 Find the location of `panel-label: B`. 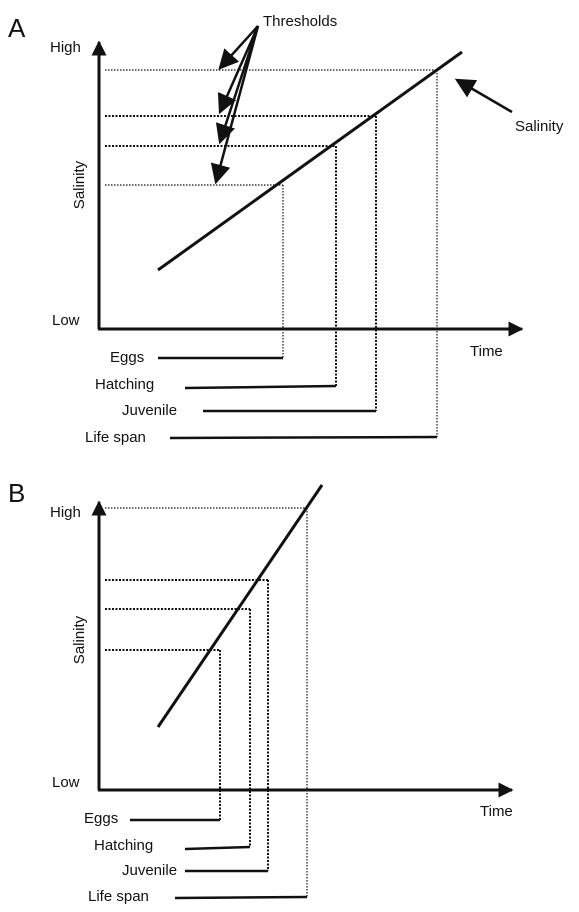

panel-label: B is located at coordinates (16, 493).